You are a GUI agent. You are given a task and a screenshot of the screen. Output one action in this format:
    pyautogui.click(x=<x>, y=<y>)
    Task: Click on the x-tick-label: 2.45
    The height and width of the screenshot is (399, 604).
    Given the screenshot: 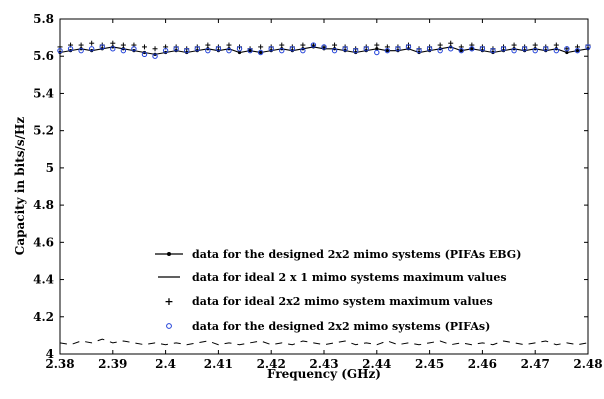 What is the action you would take?
    pyautogui.click(x=429, y=364)
    